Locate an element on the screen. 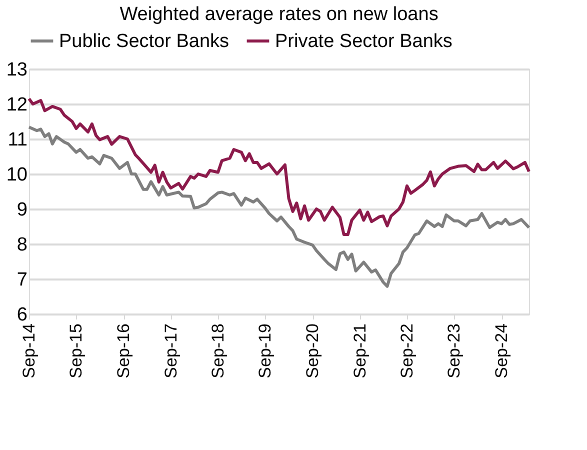 This screenshot has height=450, width=587. y-tick-label: 7 is located at coordinates (22, 280).